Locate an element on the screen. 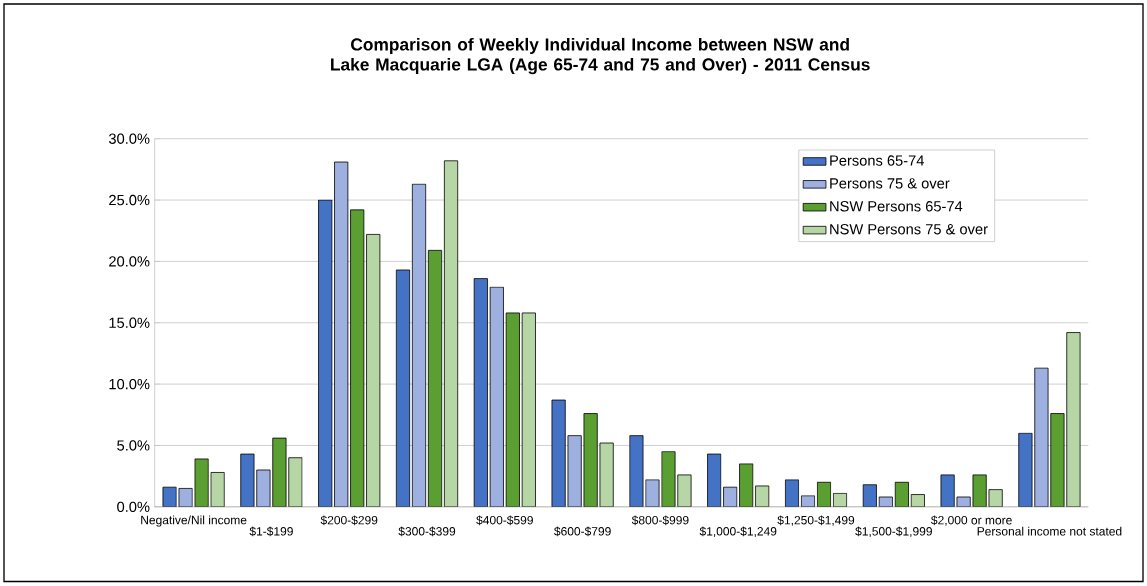 The image size is (1147, 586). y-tick-label: 30.0% is located at coordinates (129, 139).